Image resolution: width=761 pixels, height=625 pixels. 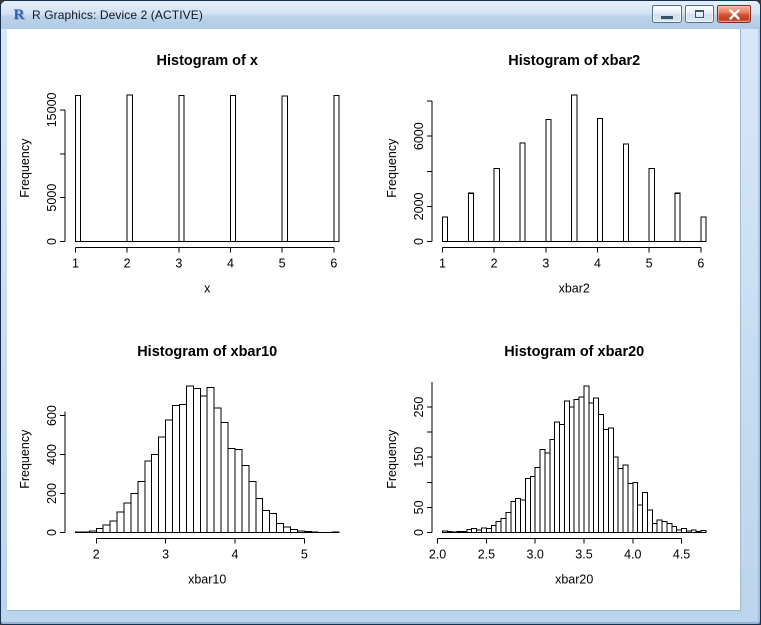 What do you see at coordinates (573, 288) in the screenshot?
I see `svg-text: xbar2` at bounding box center [573, 288].